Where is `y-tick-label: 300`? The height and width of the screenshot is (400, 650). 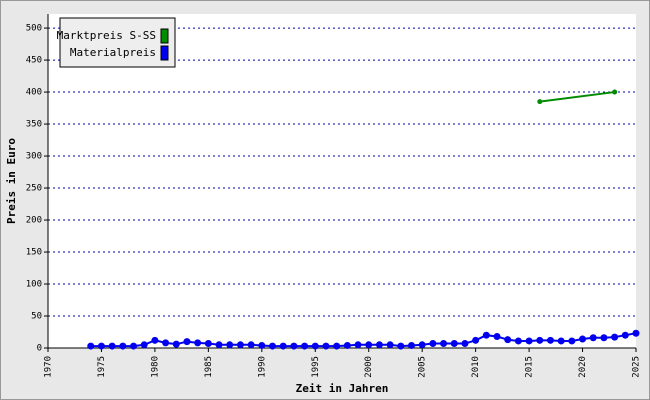
y-tick-label: 300 is located at coordinates (34, 157).